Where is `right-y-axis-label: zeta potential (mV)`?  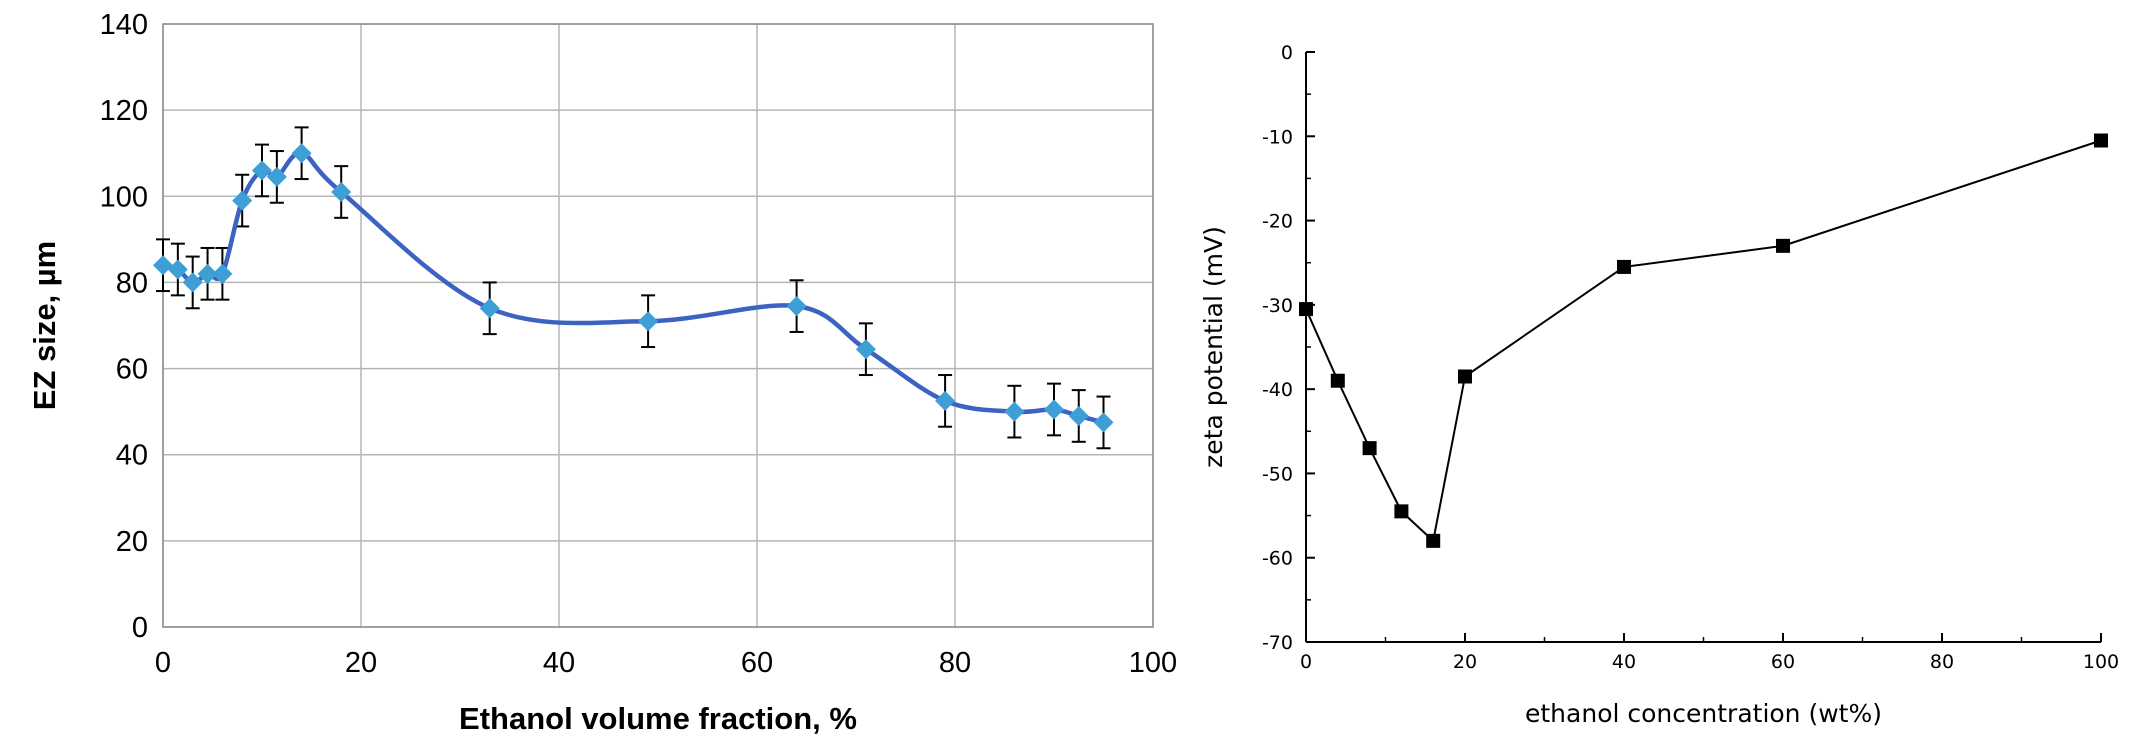
right-y-axis-label: zeta potential (mV) is located at coordinates (1213, 347).